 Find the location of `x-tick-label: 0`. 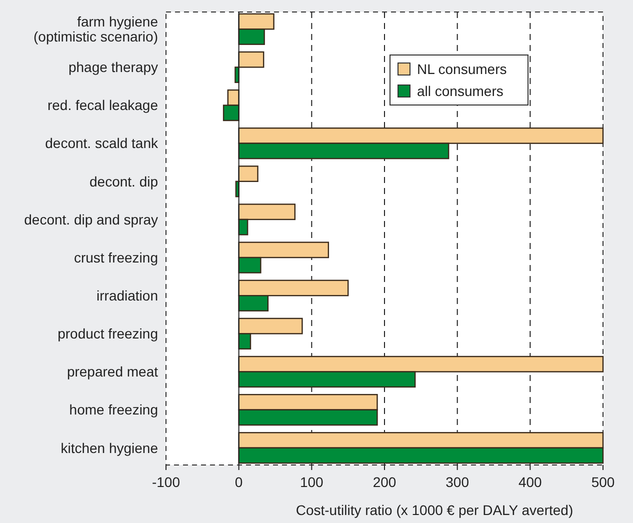

x-tick-label: 0 is located at coordinates (238, 482).